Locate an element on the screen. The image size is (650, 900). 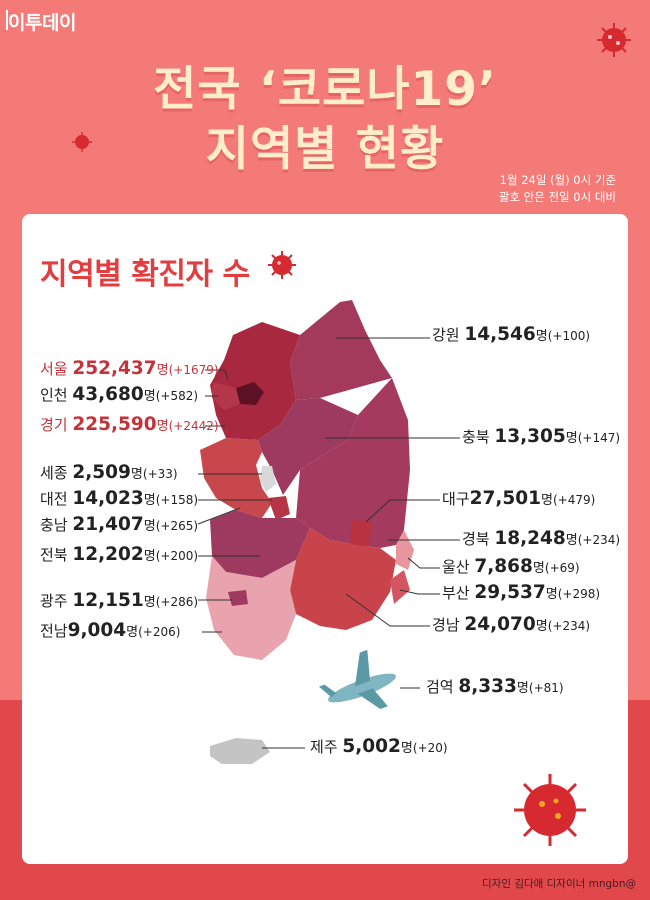
label-gyeongbuk: 경북 18,248명(+234) is located at coordinates (541, 538).